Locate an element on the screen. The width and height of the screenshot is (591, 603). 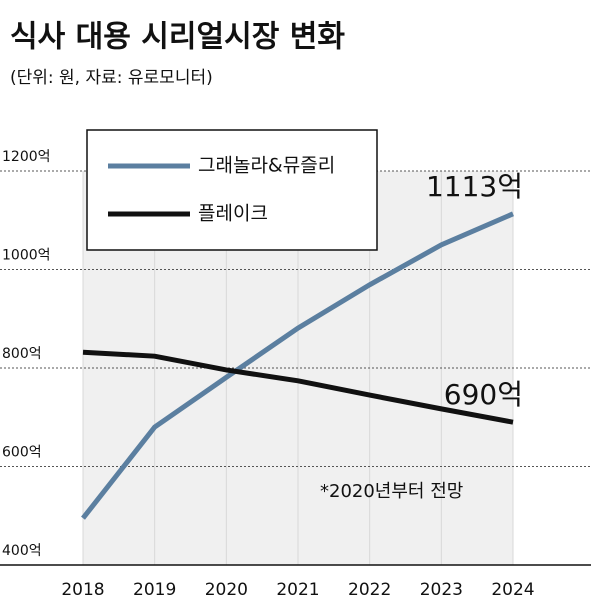
x-tick-label: 2023 is located at coordinates (441, 590).